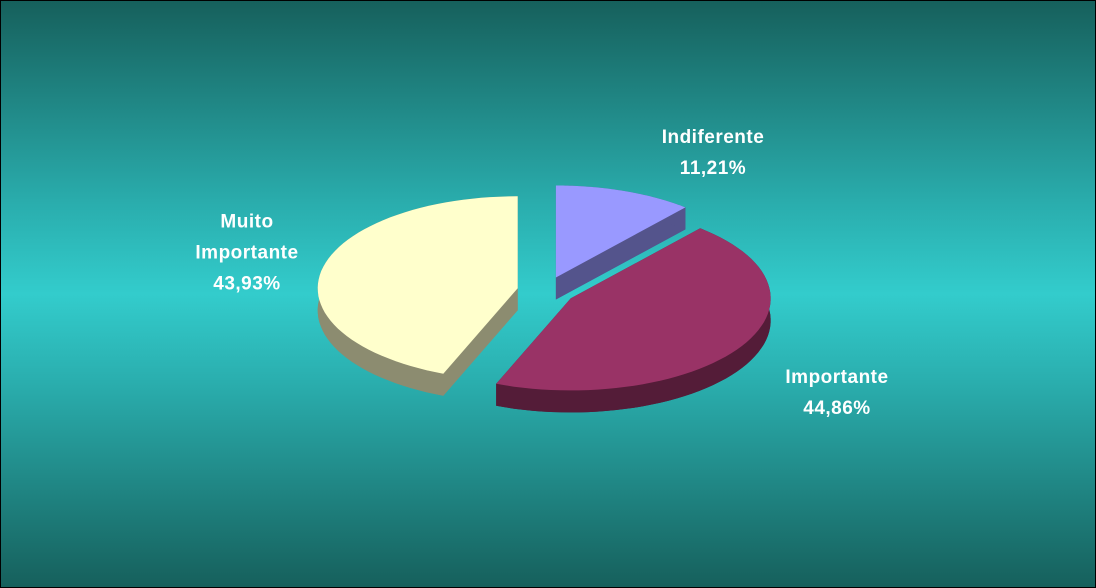 The height and width of the screenshot is (588, 1096). Describe the element at coordinates (837, 393) in the screenshot. I see `slice-label: Importante 44,86%` at that location.